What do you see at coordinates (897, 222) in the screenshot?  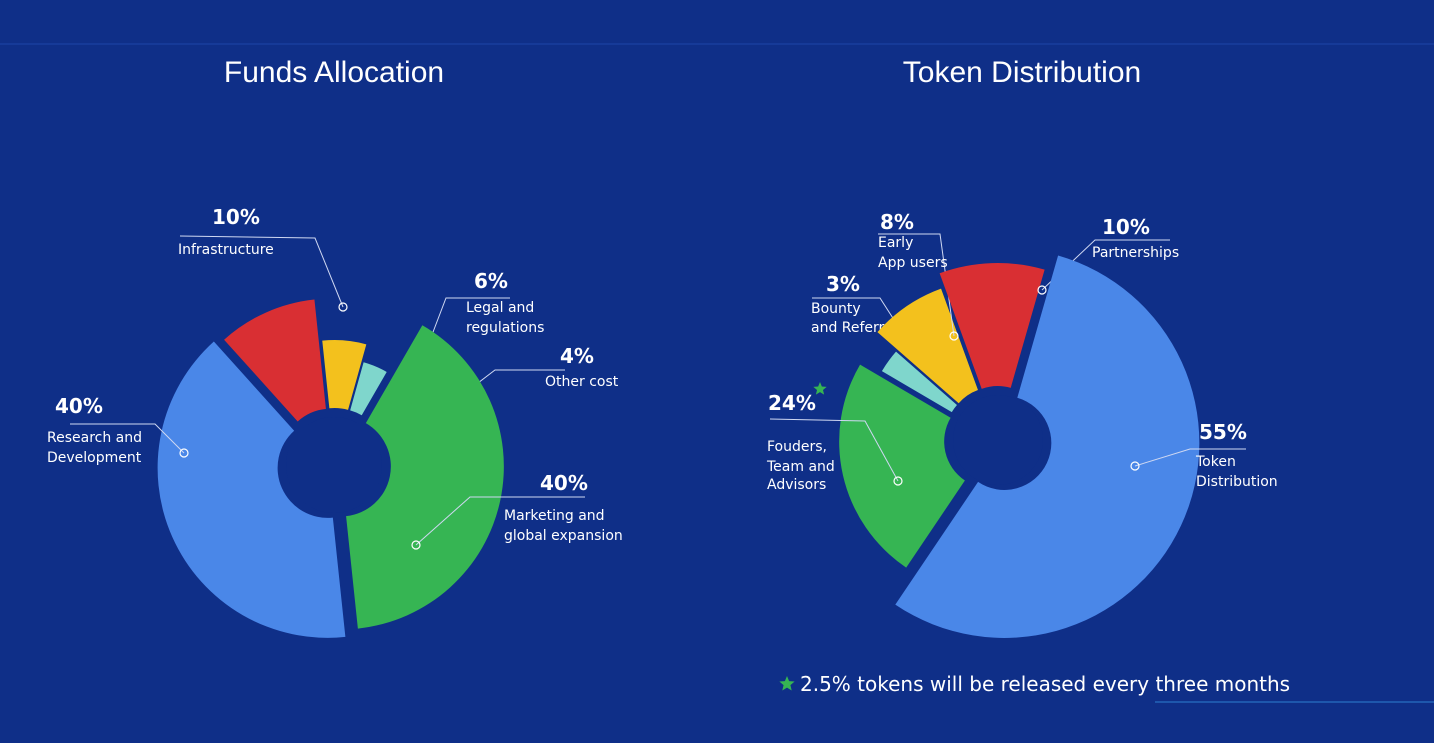 I see `slice-percent-label: 8%` at bounding box center [897, 222].